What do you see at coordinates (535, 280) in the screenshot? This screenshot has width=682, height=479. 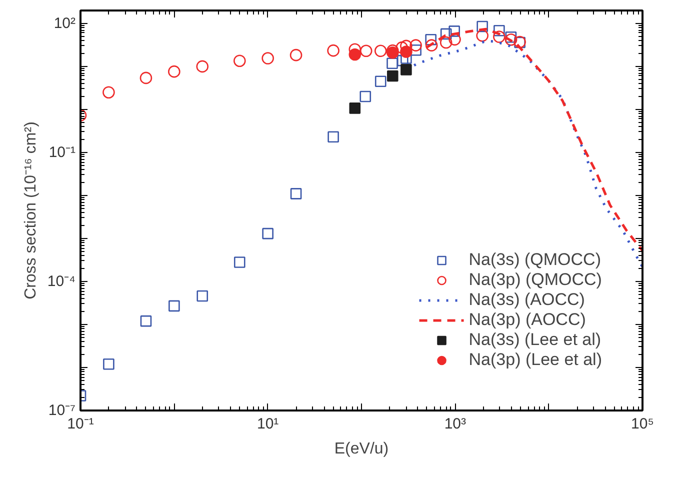 I see `legend-label: Na(3p) (QMOCC)` at bounding box center [535, 280].